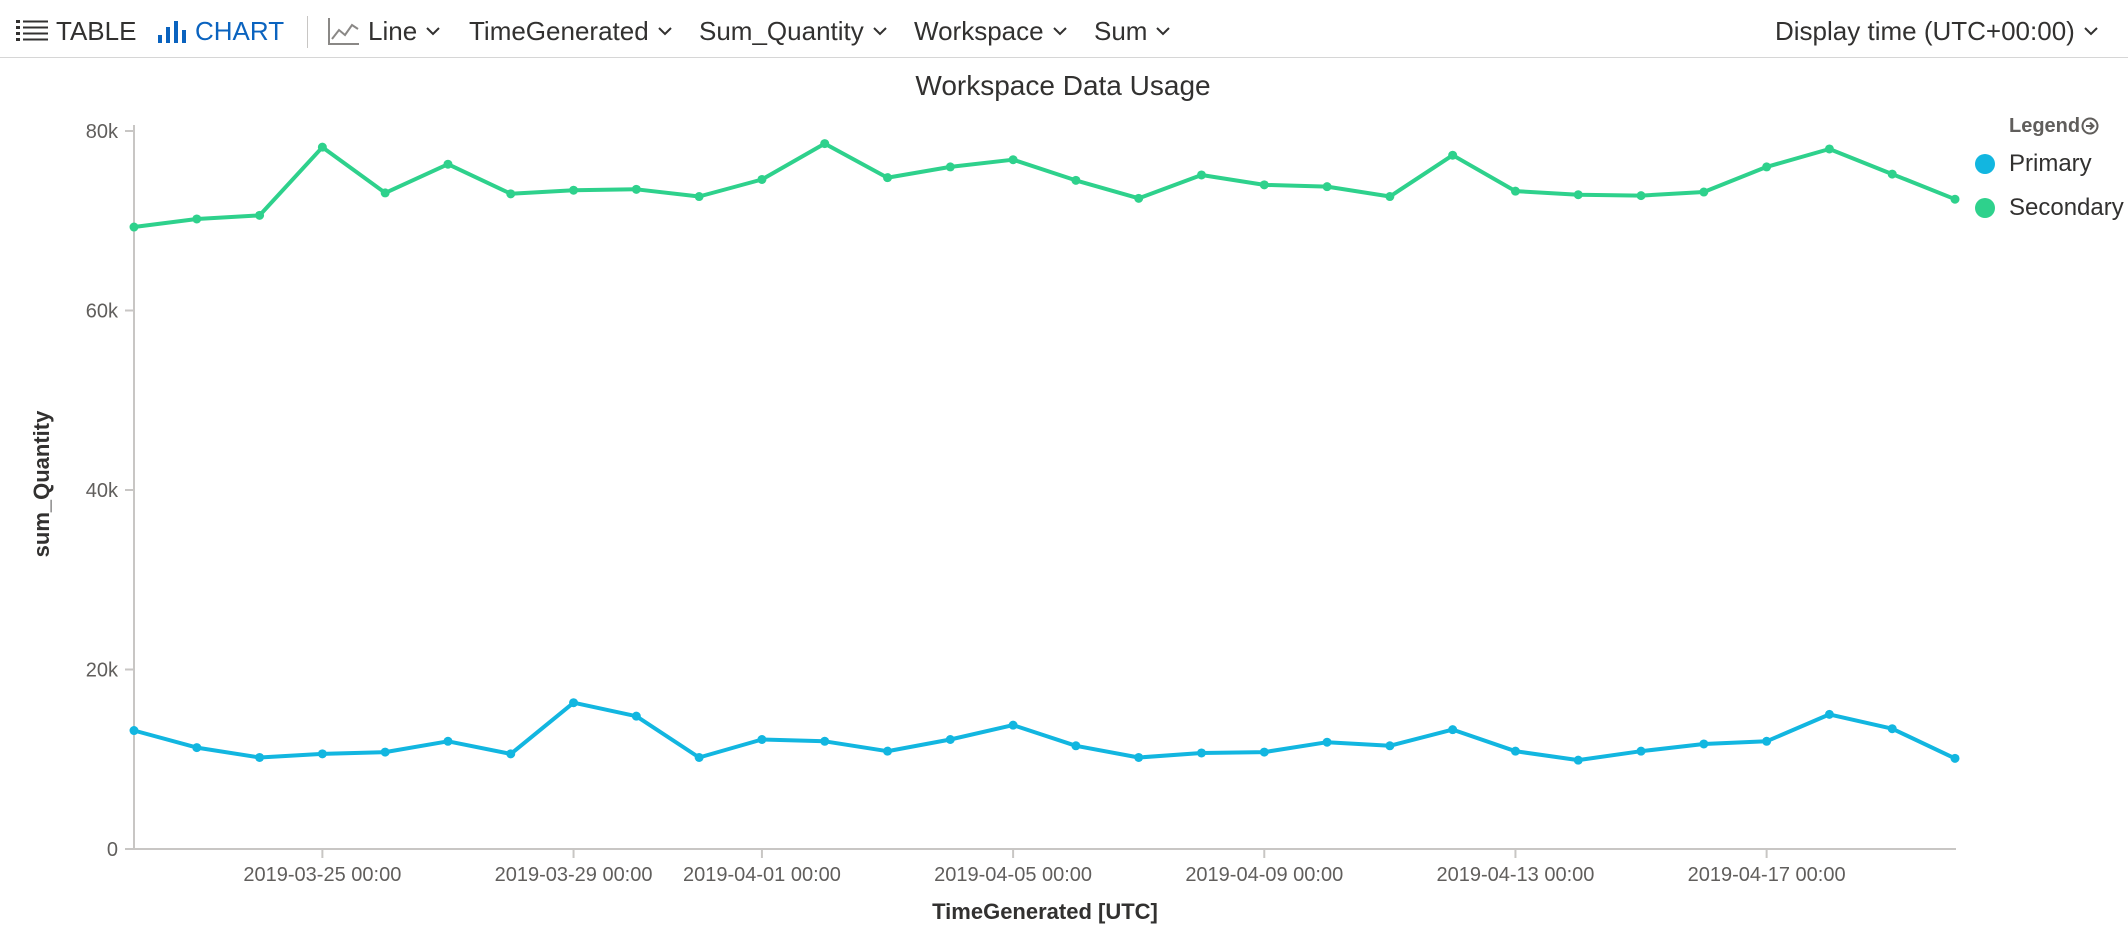 The height and width of the screenshot is (934, 2128). Describe the element at coordinates (2050, 164) in the screenshot. I see `legend-item-primary: Primary` at that location.